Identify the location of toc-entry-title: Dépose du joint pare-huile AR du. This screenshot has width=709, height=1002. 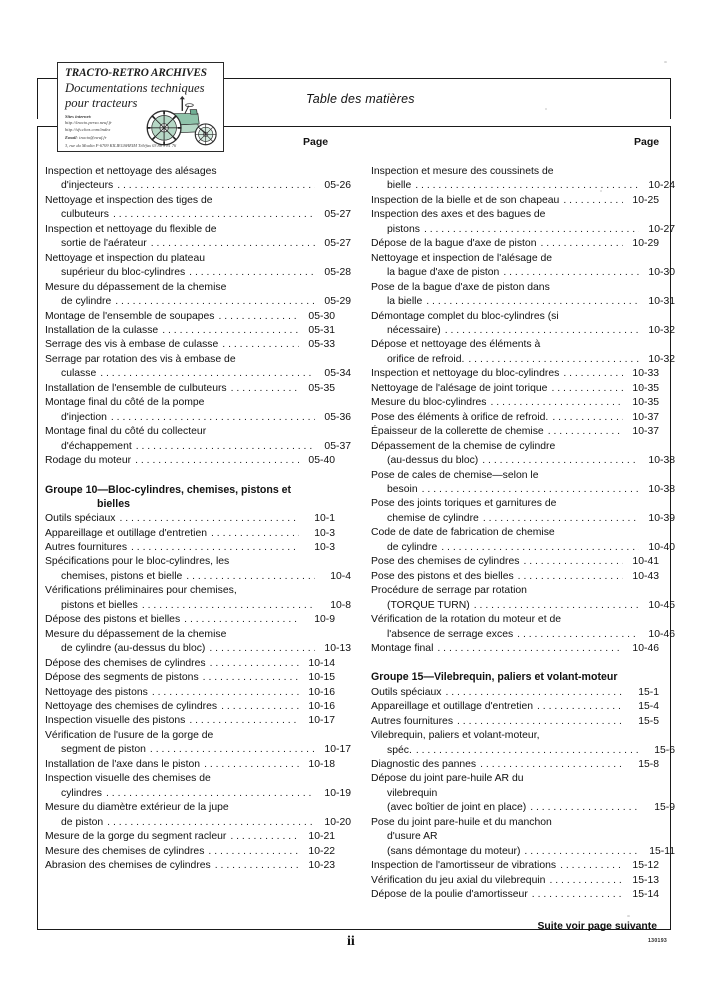
(447, 779).